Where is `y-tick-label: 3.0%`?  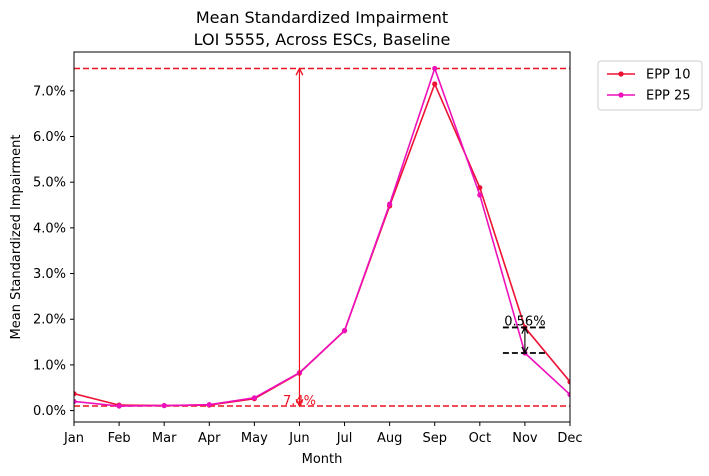 y-tick-label: 3.0% is located at coordinates (49, 274).